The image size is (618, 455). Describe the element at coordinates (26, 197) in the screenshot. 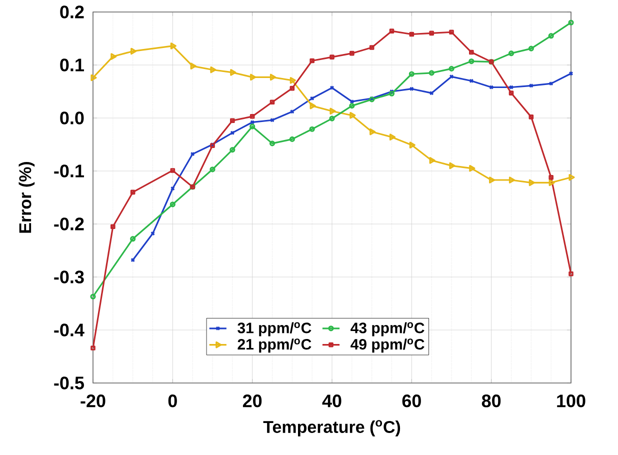

I see `y-axis-title: Error (%)` at that location.